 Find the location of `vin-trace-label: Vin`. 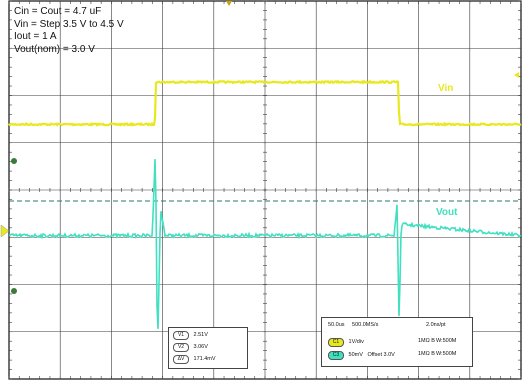

vin-trace-label: Vin is located at coordinates (446, 88).